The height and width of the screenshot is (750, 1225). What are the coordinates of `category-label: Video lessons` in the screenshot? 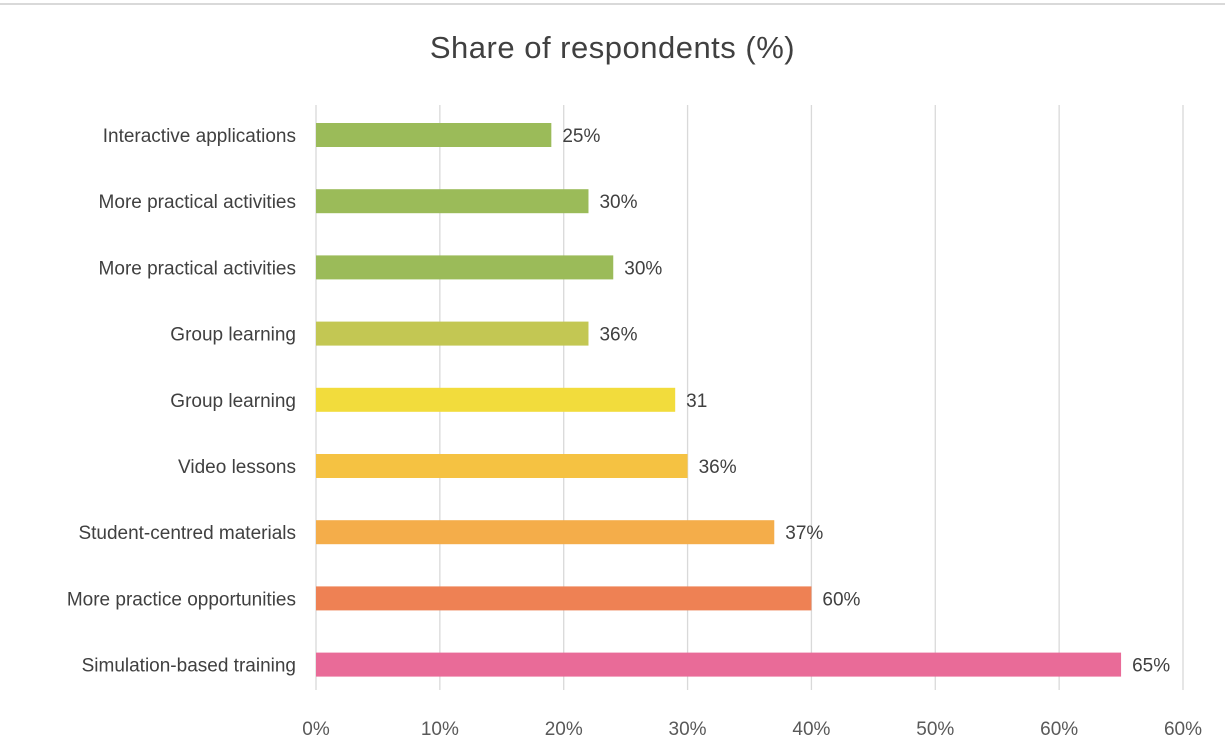 It's located at (237, 467).